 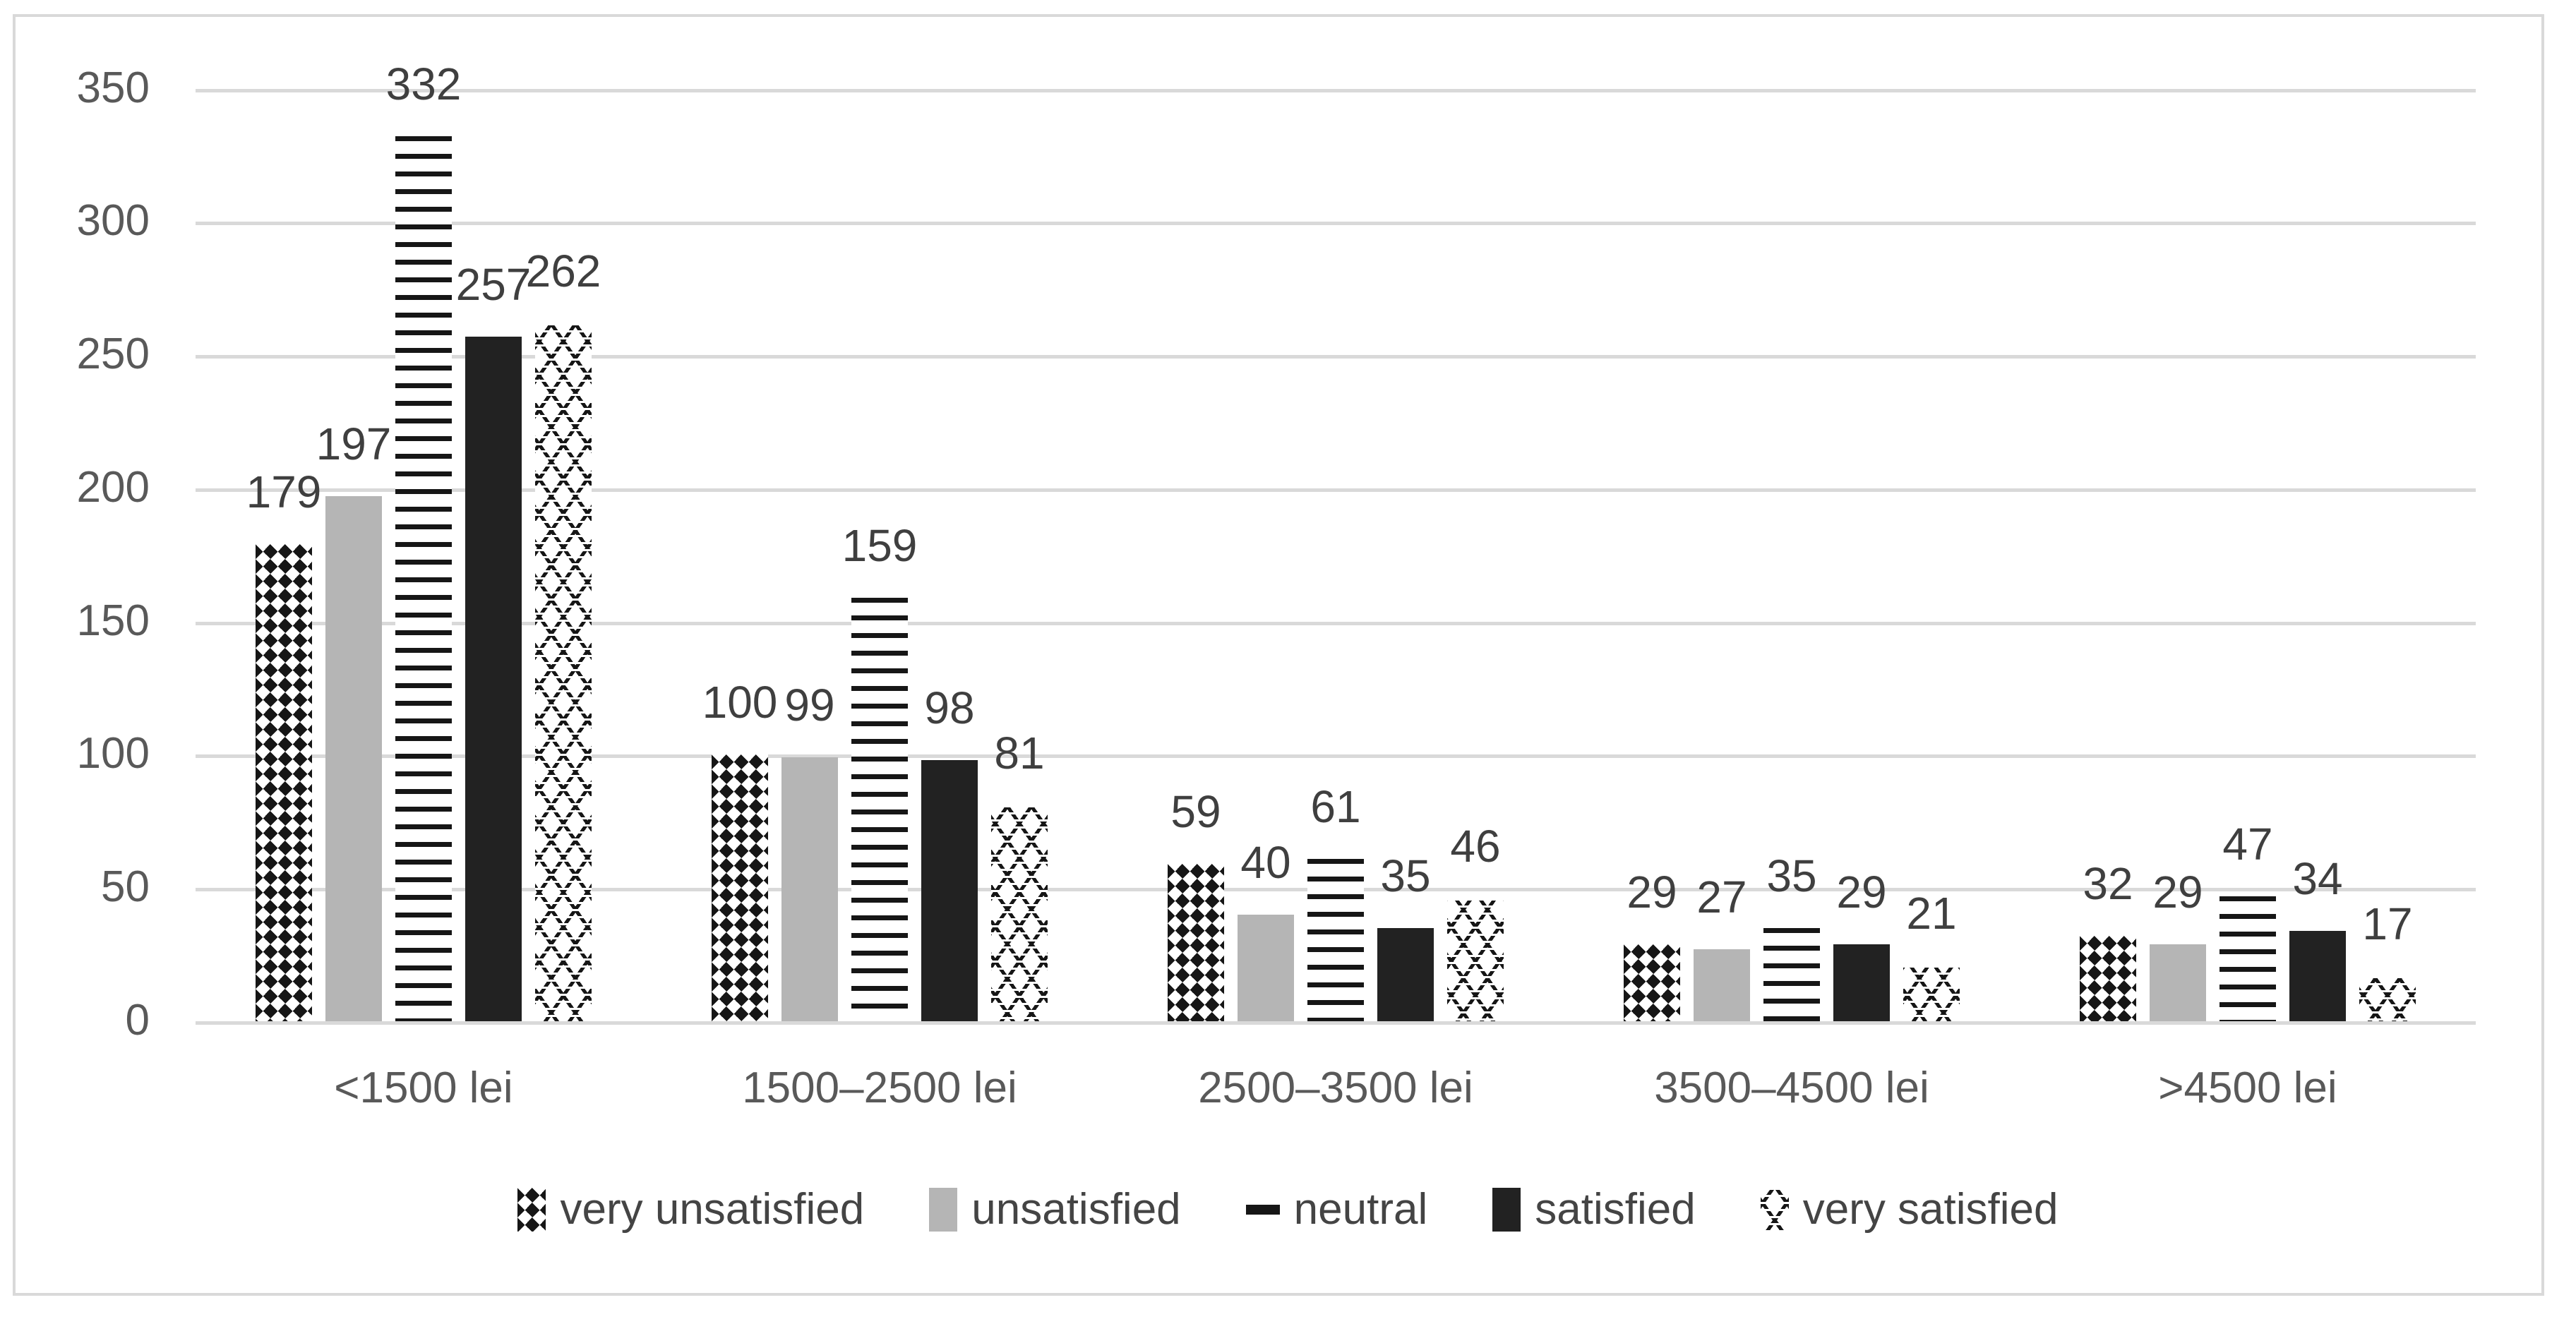 What do you see at coordinates (423, 1088) in the screenshot?
I see `category-label: <1500 lei` at bounding box center [423, 1088].